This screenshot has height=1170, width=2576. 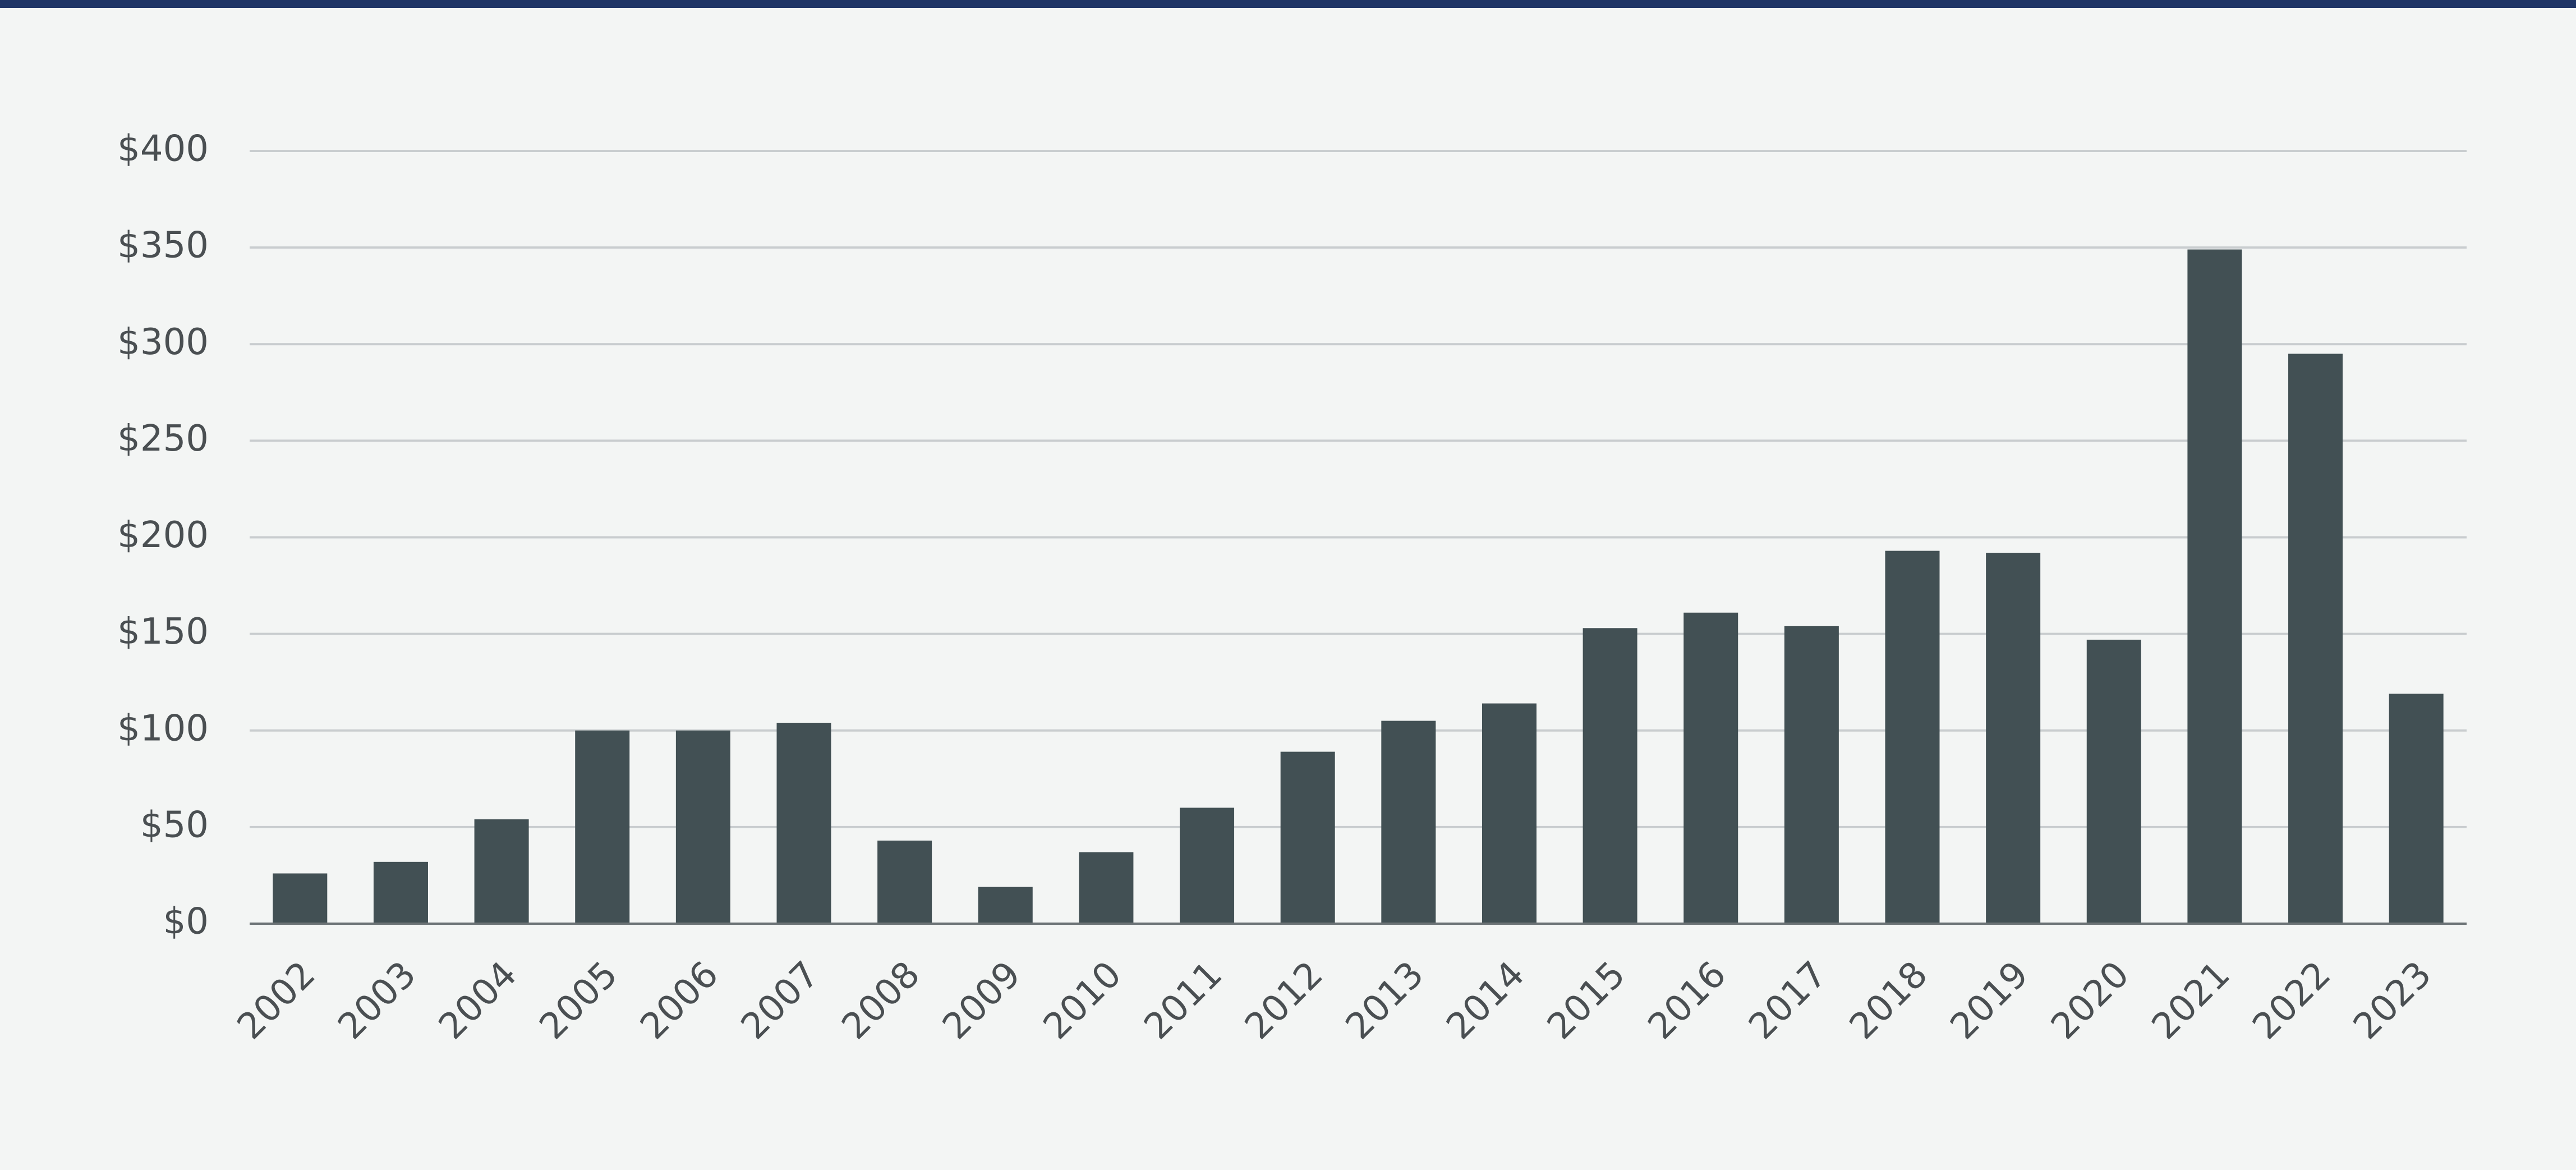 What do you see at coordinates (163, 246) in the screenshot?
I see `y-tick-label: $350` at bounding box center [163, 246].